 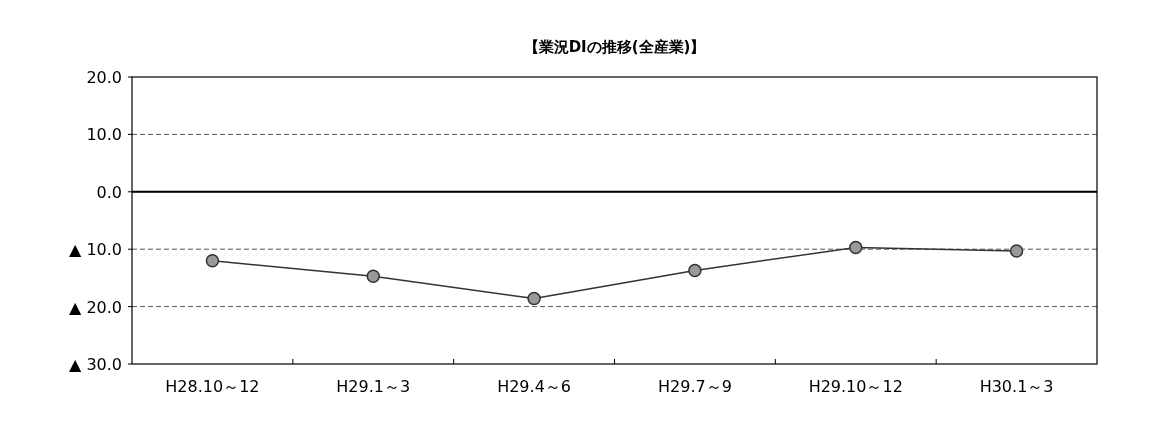 What do you see at coordinates (855, 386) in the screenshot?
I see `x-tick-label: H29.10～12` at bounding box center [855, 386].